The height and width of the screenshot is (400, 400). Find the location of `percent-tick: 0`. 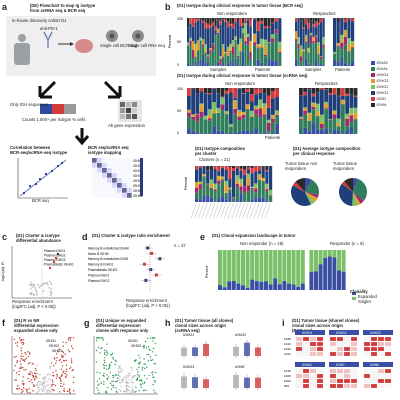

percent-tick: 0 is located at coordinates (178, 133).